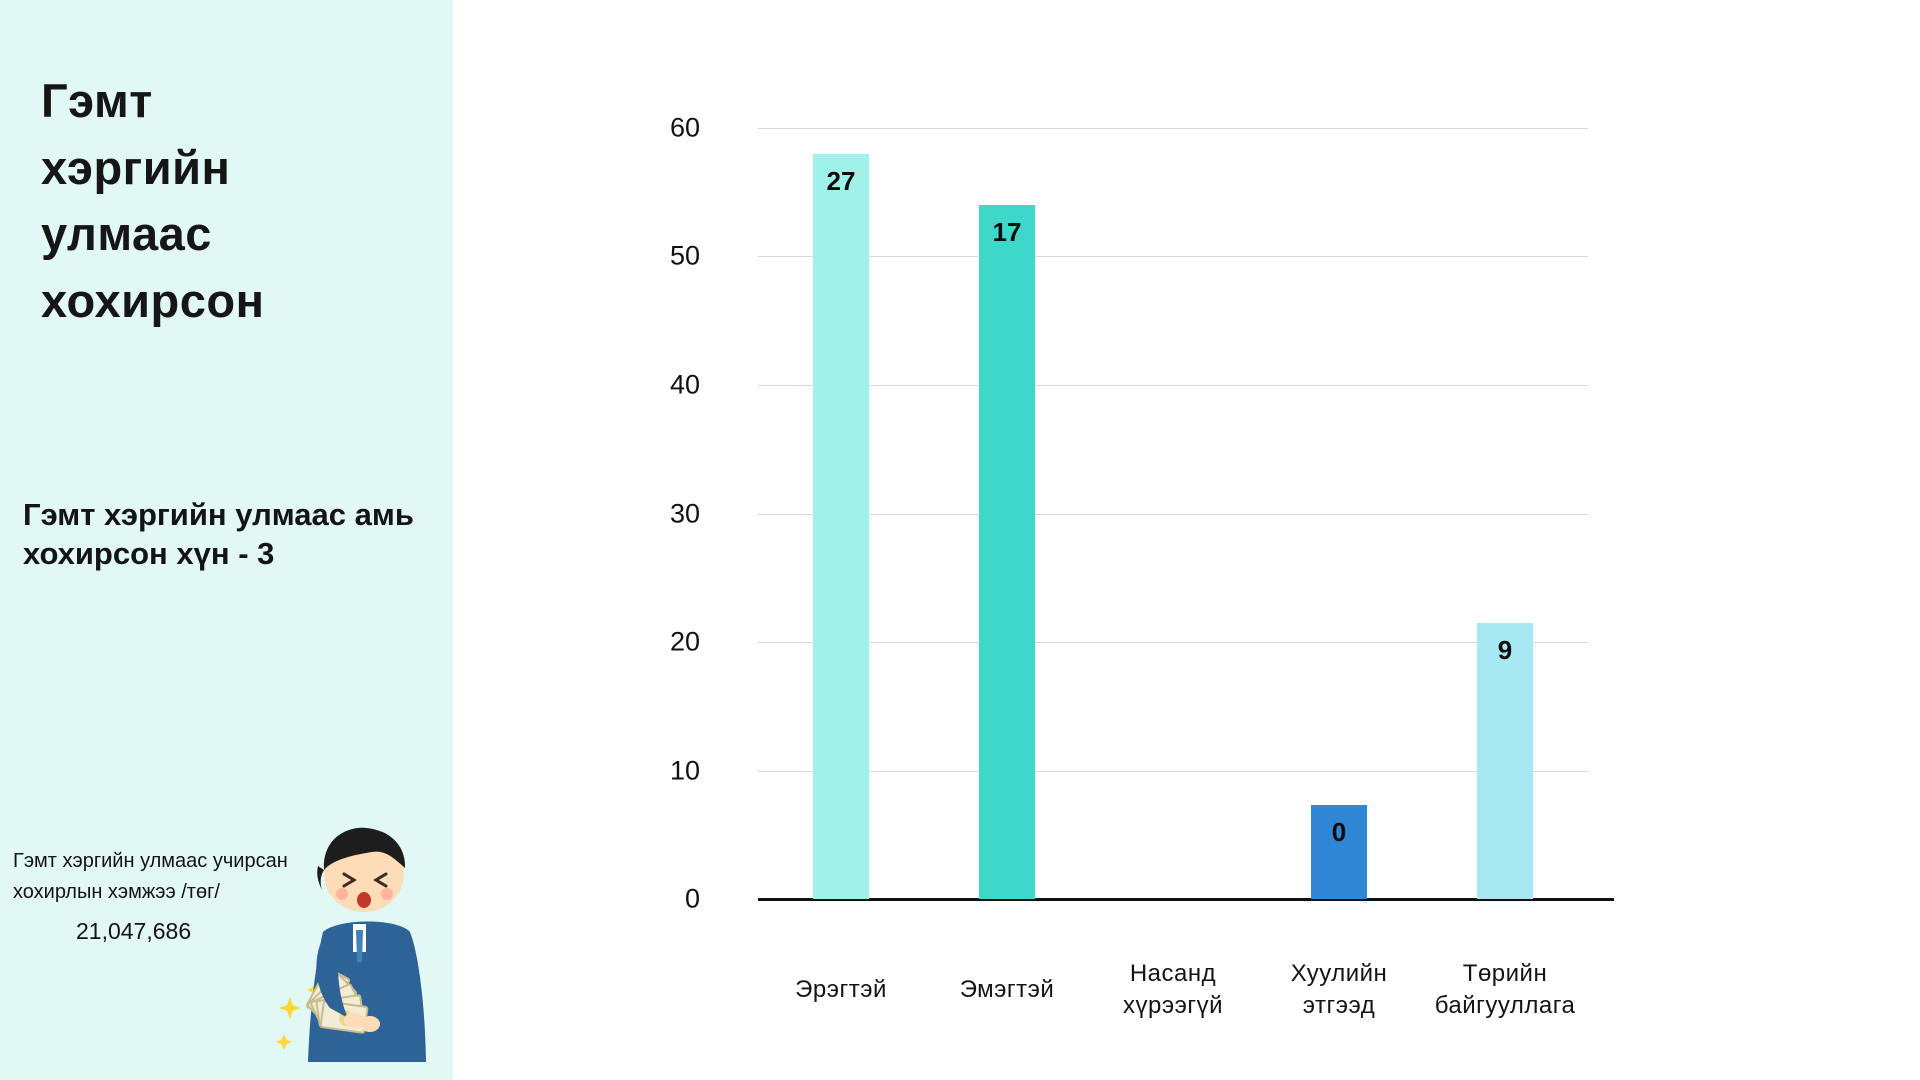  What do you see at coordinates (1505, 760) in the screenshot?
I see `bar-5: 9` at bounding box center [1505, 760].